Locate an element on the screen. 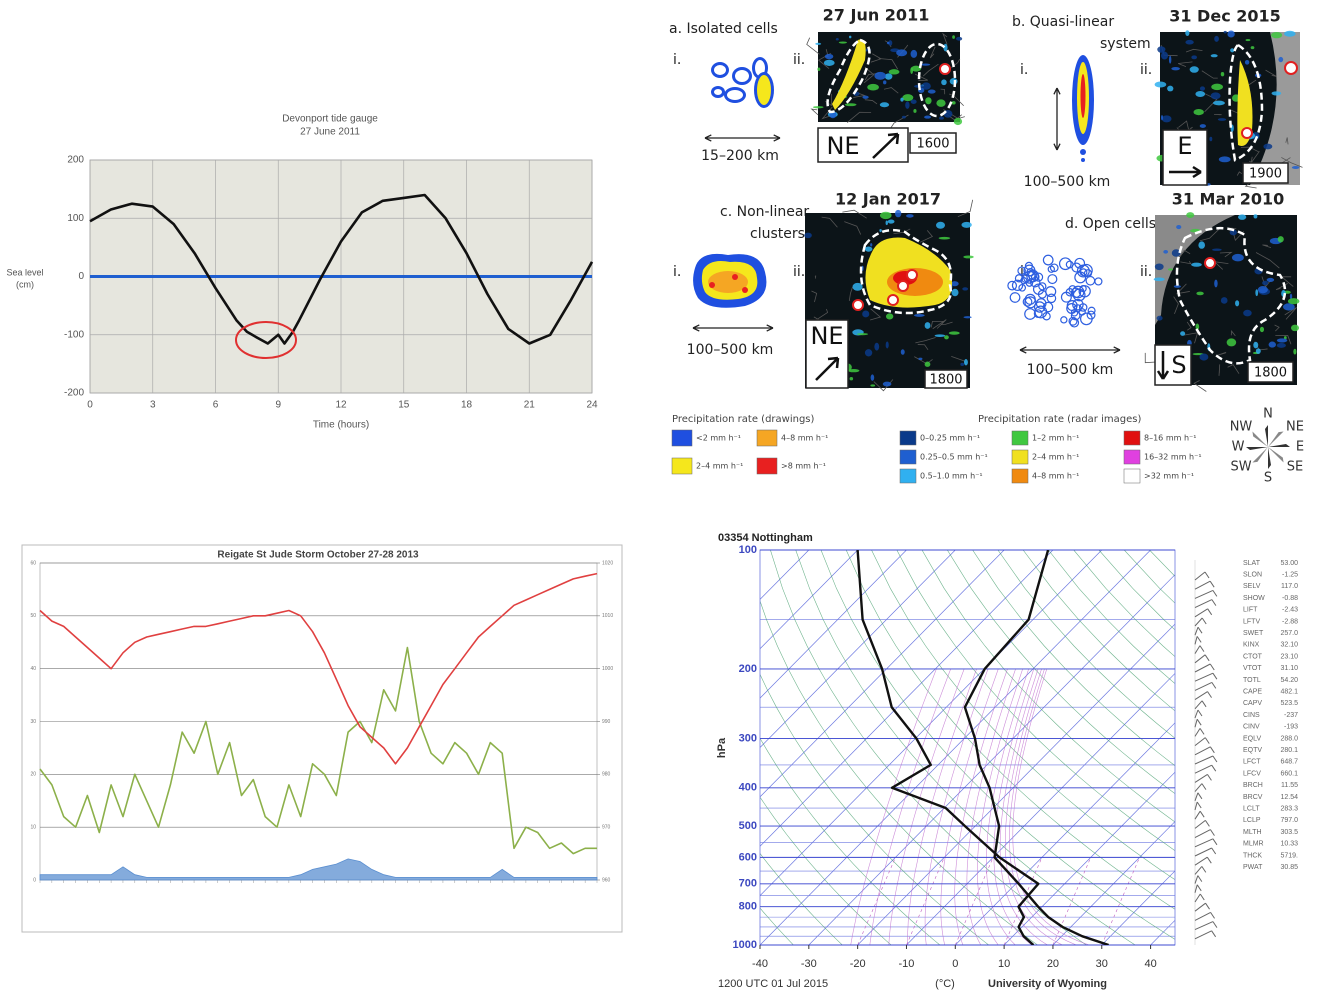 This screenshot has height=996, width=1317. index-name: KINX is located at coordinates (1251, 645).